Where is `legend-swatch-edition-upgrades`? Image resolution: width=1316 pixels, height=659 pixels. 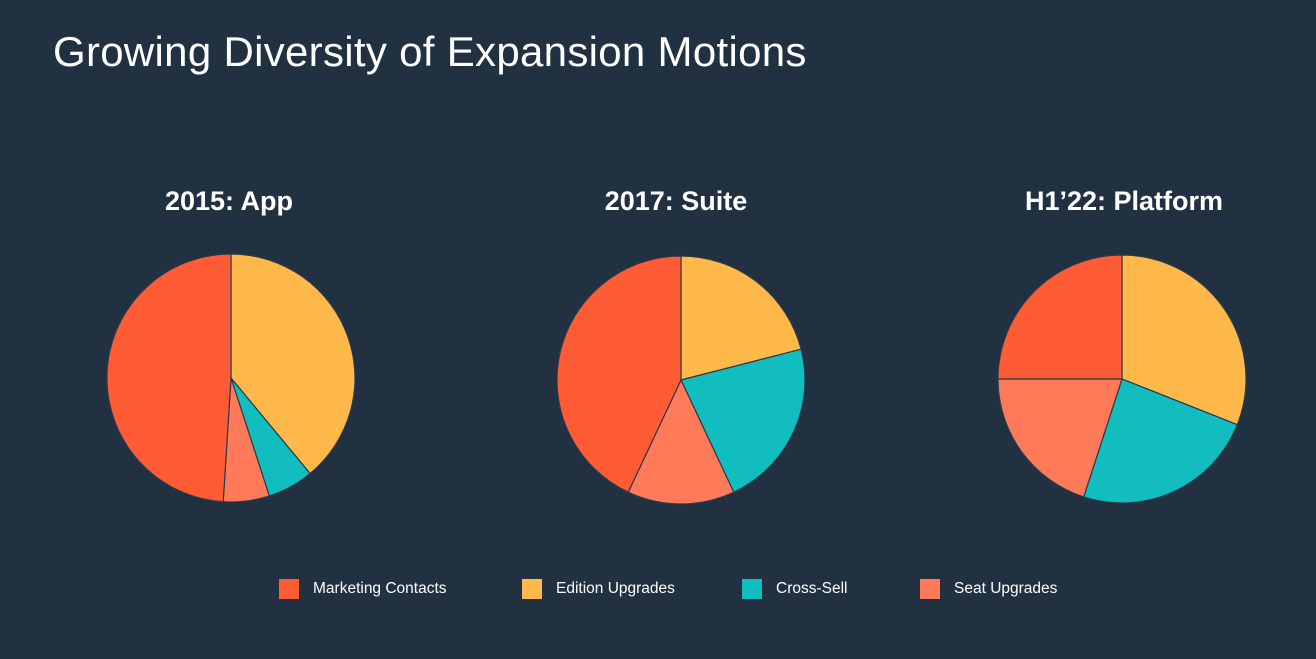 legend-swatch-edition-upgrades is located at coordinates (532, 589).